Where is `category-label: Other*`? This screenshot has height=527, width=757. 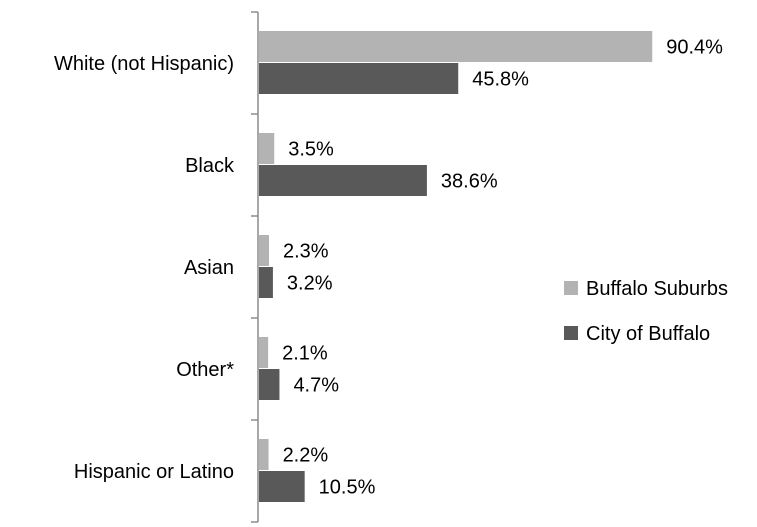
category-label: Other* is located at coordinates (205, 370).